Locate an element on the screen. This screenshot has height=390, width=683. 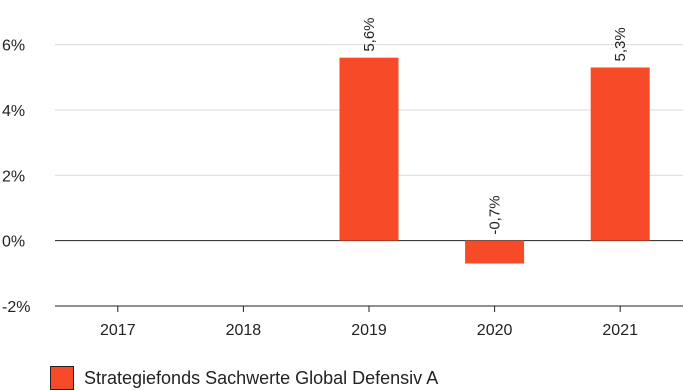
data-label: 5,3% is located at coordinates (620, 44).